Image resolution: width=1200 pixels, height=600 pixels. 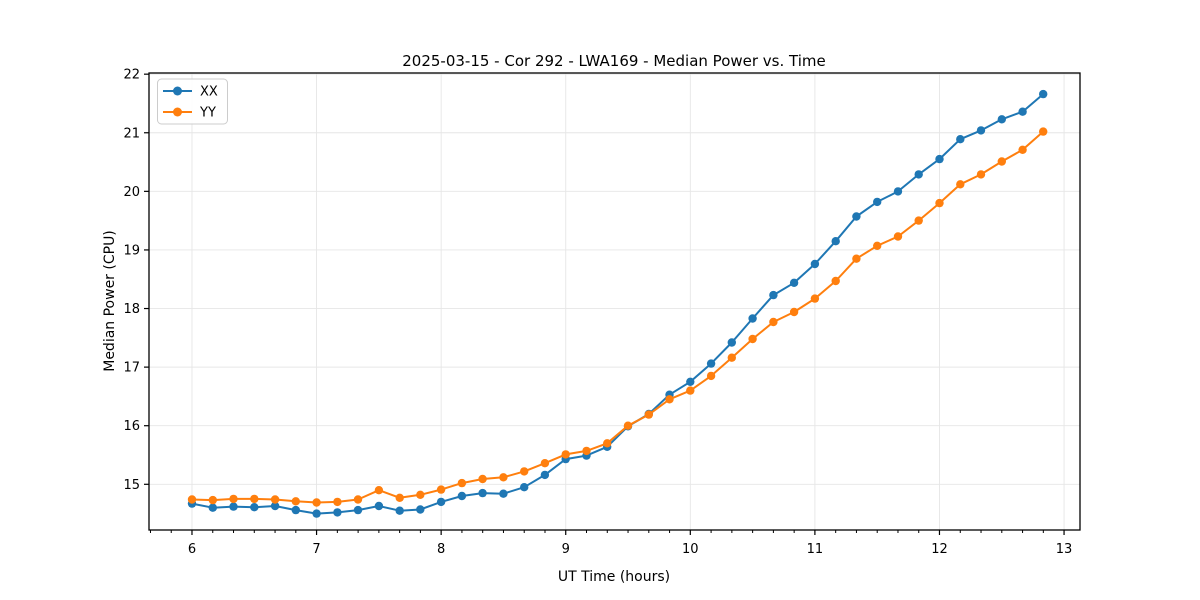 What do you see at coordinates (192, 549) in the screenshot?
I see `x-tick-label: 6` at bounding box center [192, 549].